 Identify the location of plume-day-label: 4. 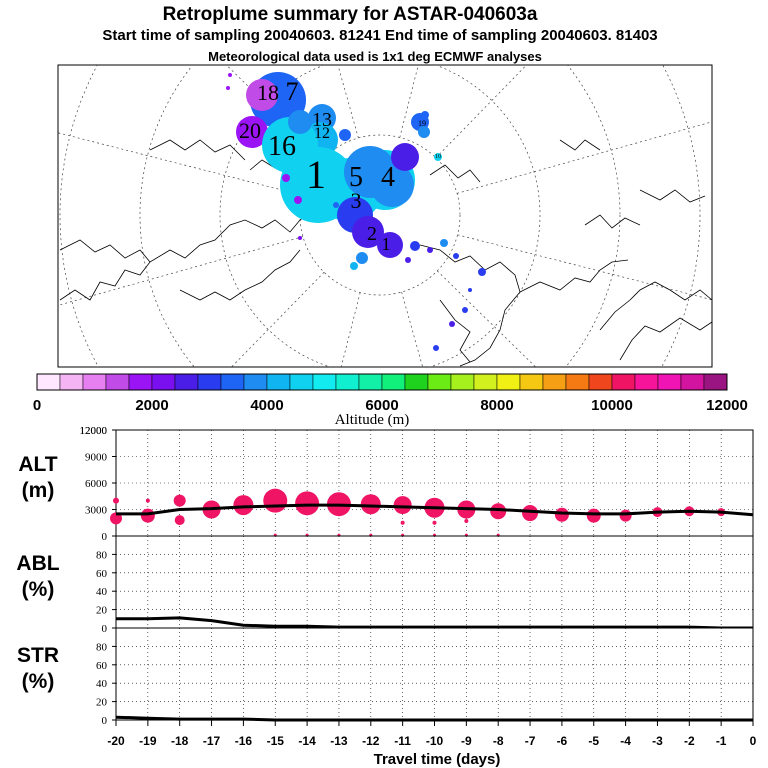
(388, 177).